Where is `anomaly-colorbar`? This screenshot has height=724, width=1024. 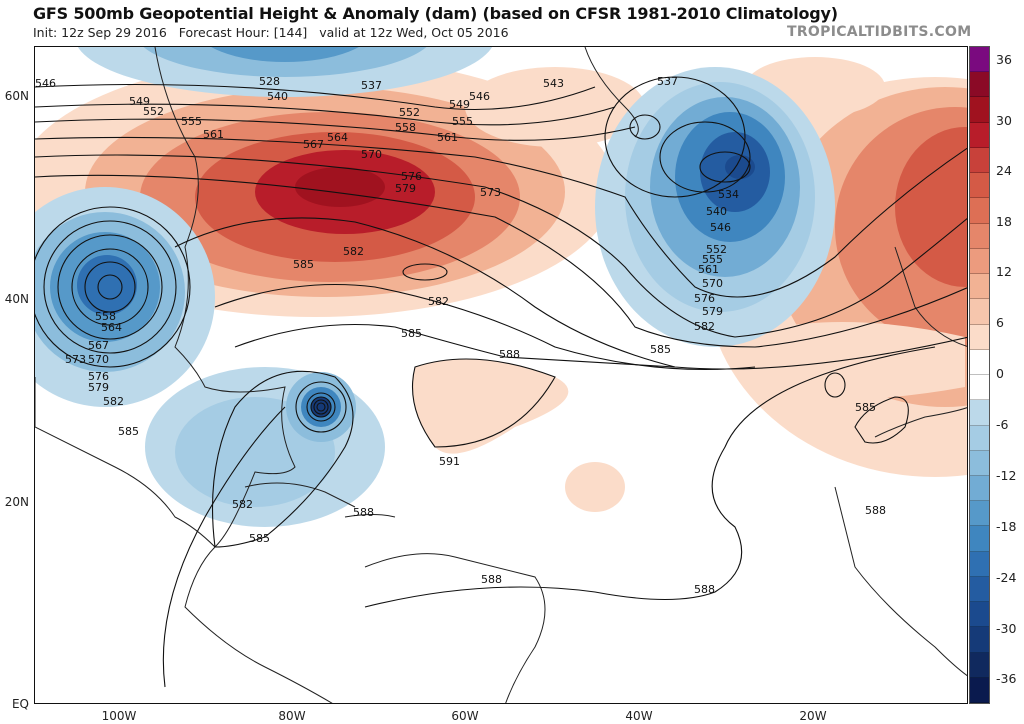 anomaly-colorbar is located at coordinates (979, 375).